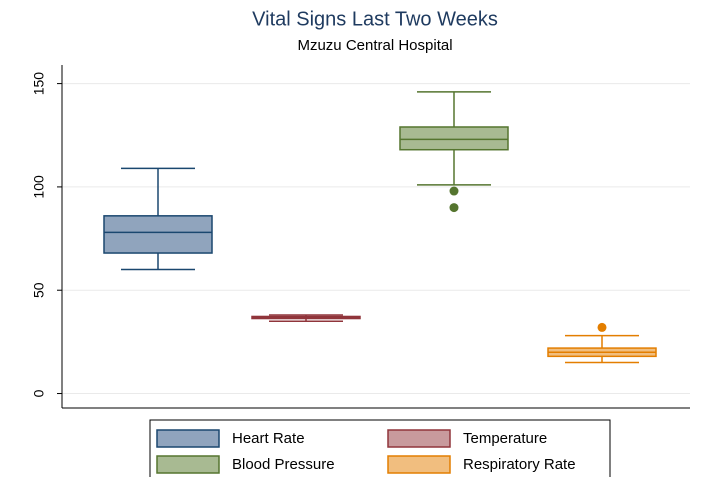 Image resolution: width=702 pixels, height=477 pixels. I want to click on legend-label: Blood Pressure, so click(283, 464).